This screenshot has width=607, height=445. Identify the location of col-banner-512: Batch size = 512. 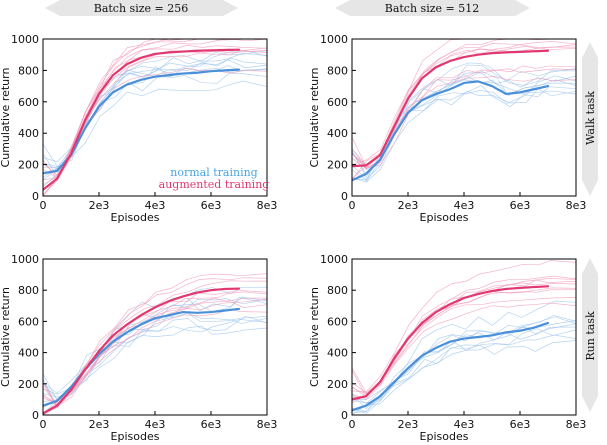
(432, 8).